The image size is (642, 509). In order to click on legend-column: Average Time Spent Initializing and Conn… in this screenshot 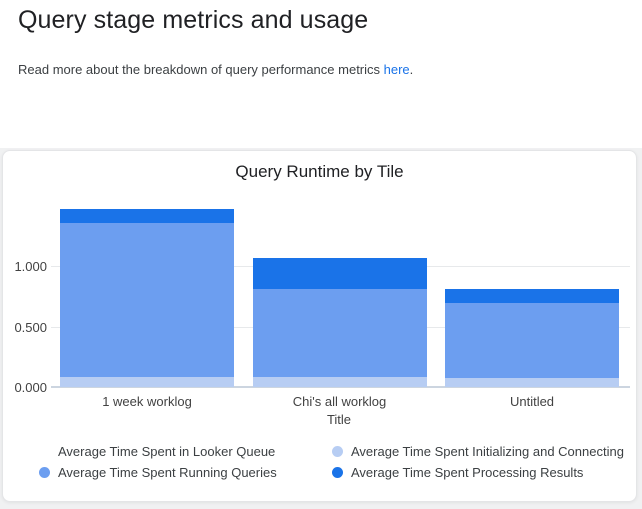, I will do `click(478, 462)`.